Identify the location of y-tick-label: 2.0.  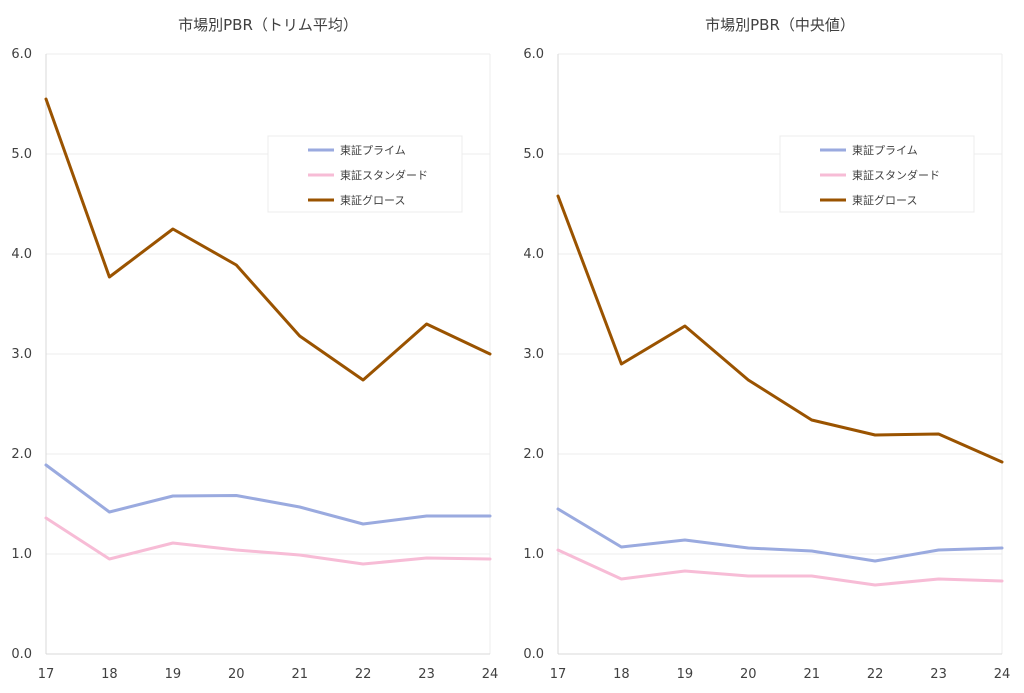
(533, 454).